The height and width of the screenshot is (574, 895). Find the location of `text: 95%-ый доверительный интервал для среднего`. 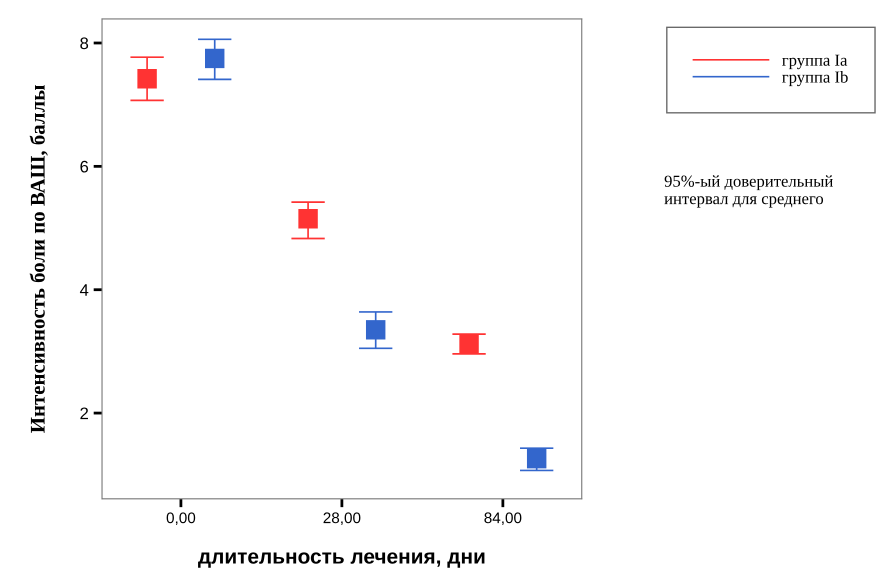

text: 95%-ый доверительный интервал для среднего is located at coordinates (748, 191).